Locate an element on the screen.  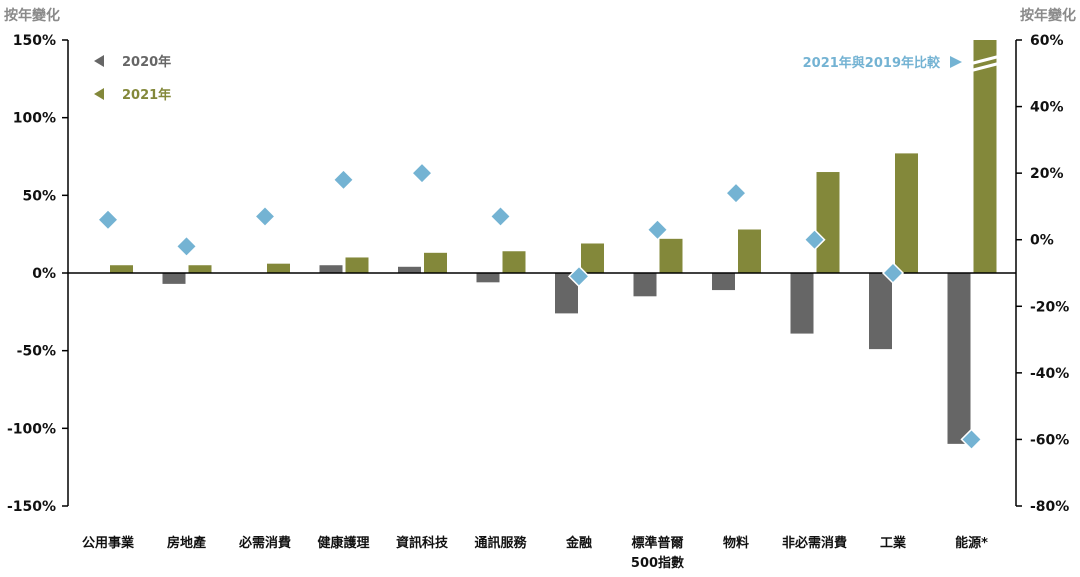
right-tick-label: 40% is located at coordinates (1047, 108).